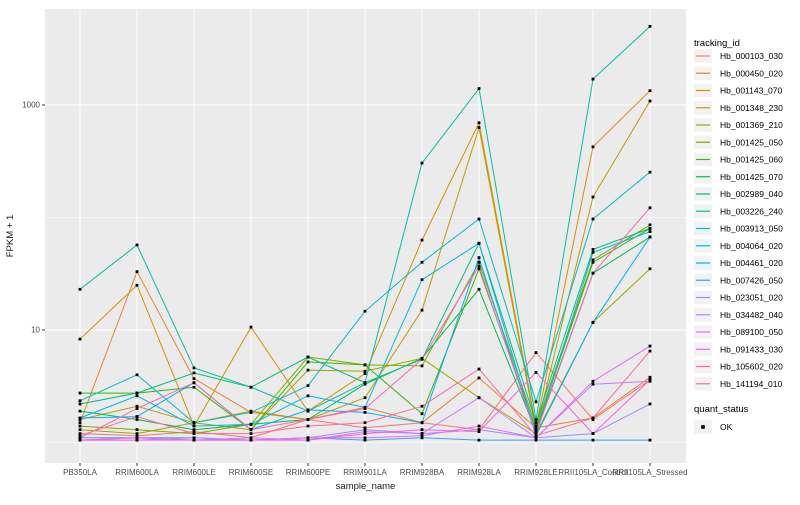 Image resolution: width=800 pixels, height=505 pixels. I want to click on legend-item-label: Hb_001348_230, so click(751, 108).